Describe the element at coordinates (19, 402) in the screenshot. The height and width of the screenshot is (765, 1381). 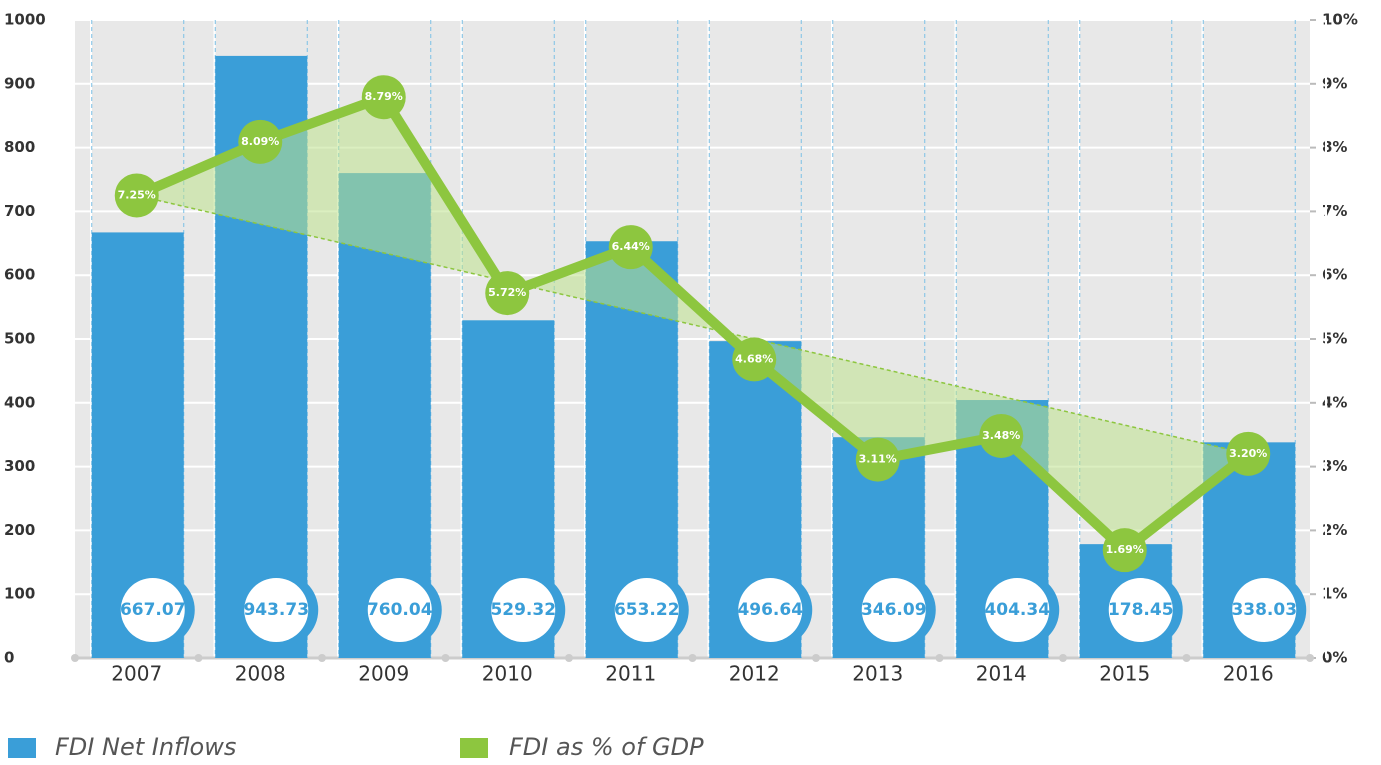
I see `y-tick-label: 400` at that location.